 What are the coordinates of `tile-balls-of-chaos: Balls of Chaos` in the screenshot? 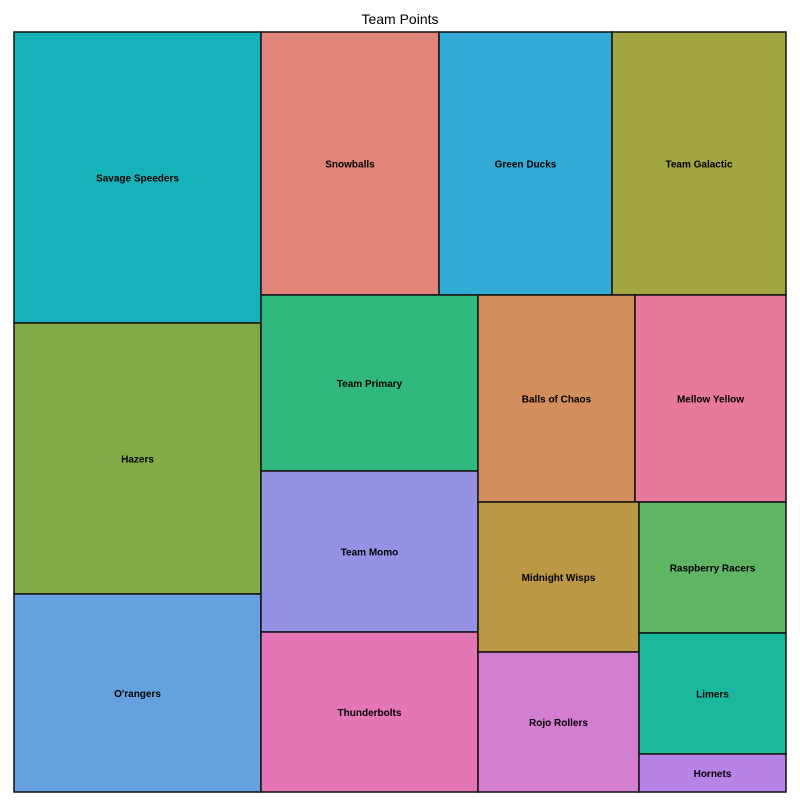 It's located at (556, 398).